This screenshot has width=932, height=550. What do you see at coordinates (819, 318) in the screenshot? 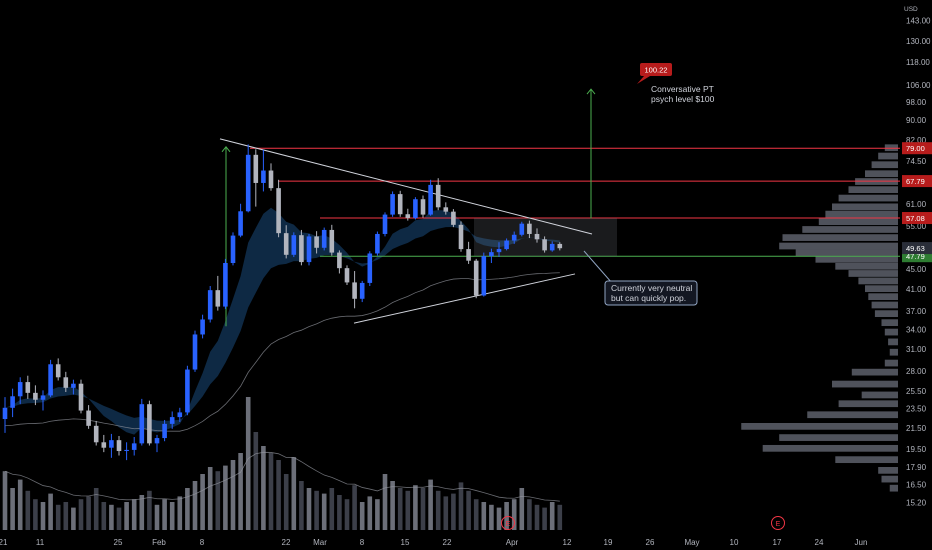
I see `volume-profile` at bounding box center [819, 318].